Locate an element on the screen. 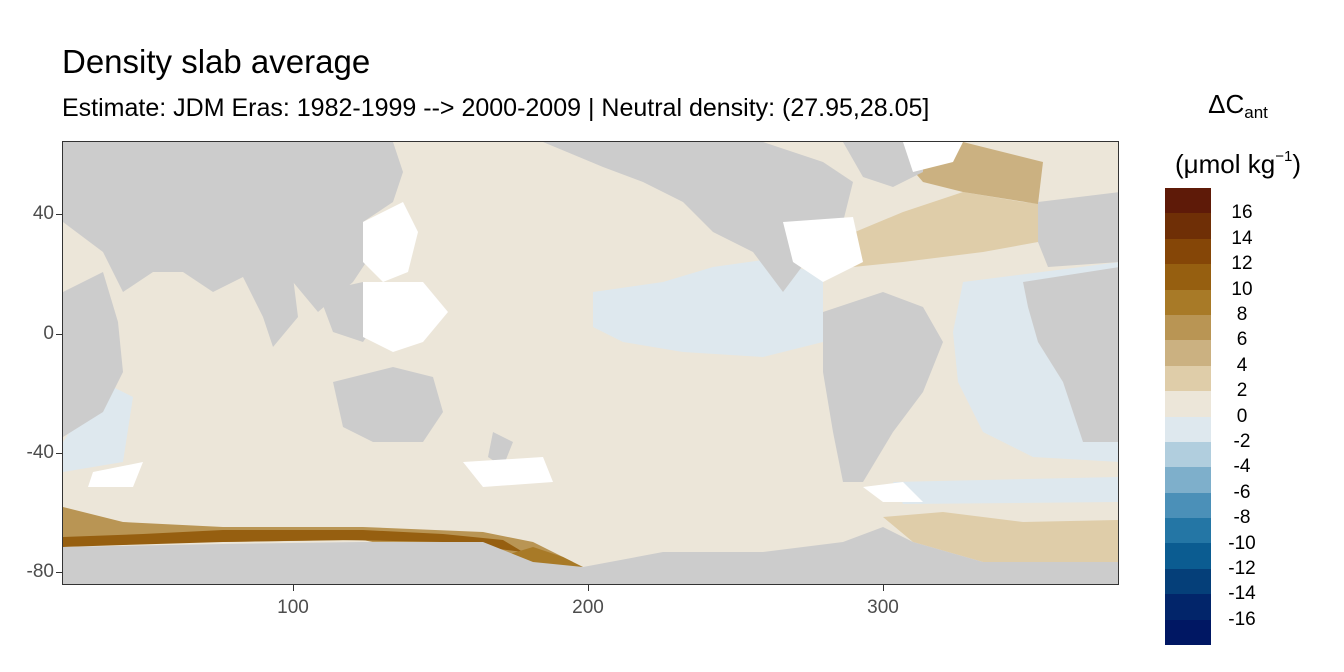 The width and height of the screenshot is (1344, 672). legend-unit-left: (μmol kg is located at coordinates (1225, 164).